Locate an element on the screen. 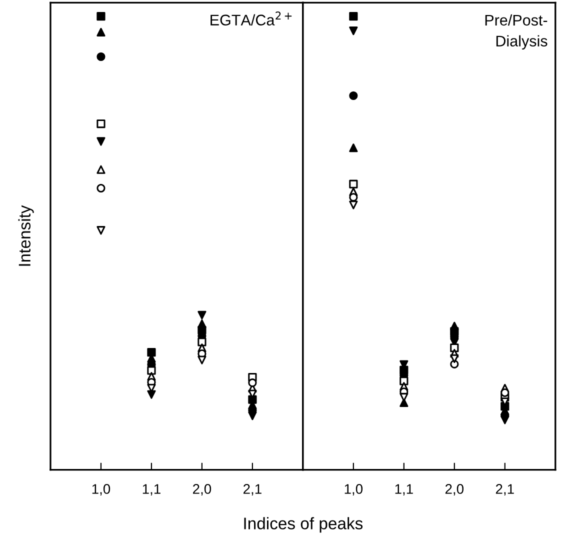 Image resolution: width=561 pixels, height=540 pixels. annotation: Pre/Post- Dialysis is located at coordinates (516, 32).